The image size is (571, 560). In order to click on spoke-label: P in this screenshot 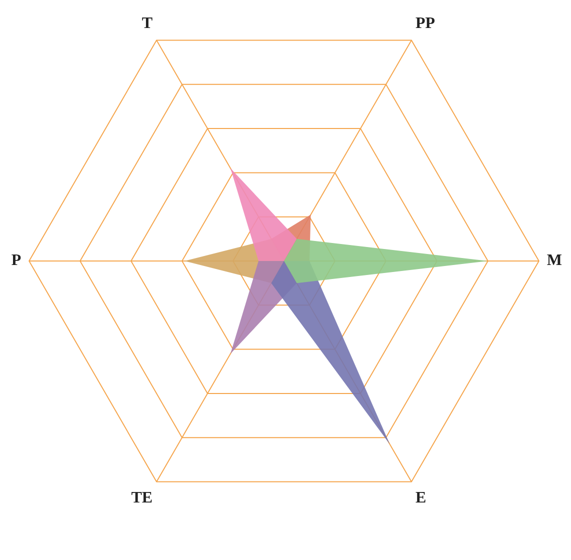, I will do `click(16, 261)`.